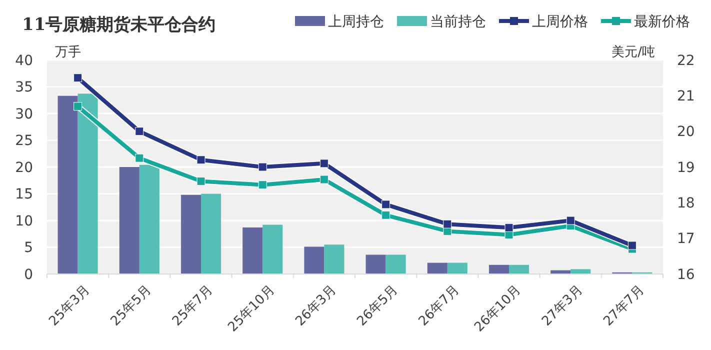 This screenshot has height=350, width=711. Describe the element at coordinates (686, 132) in the screenshot. I see `y2-tick-label: 20` at that location.